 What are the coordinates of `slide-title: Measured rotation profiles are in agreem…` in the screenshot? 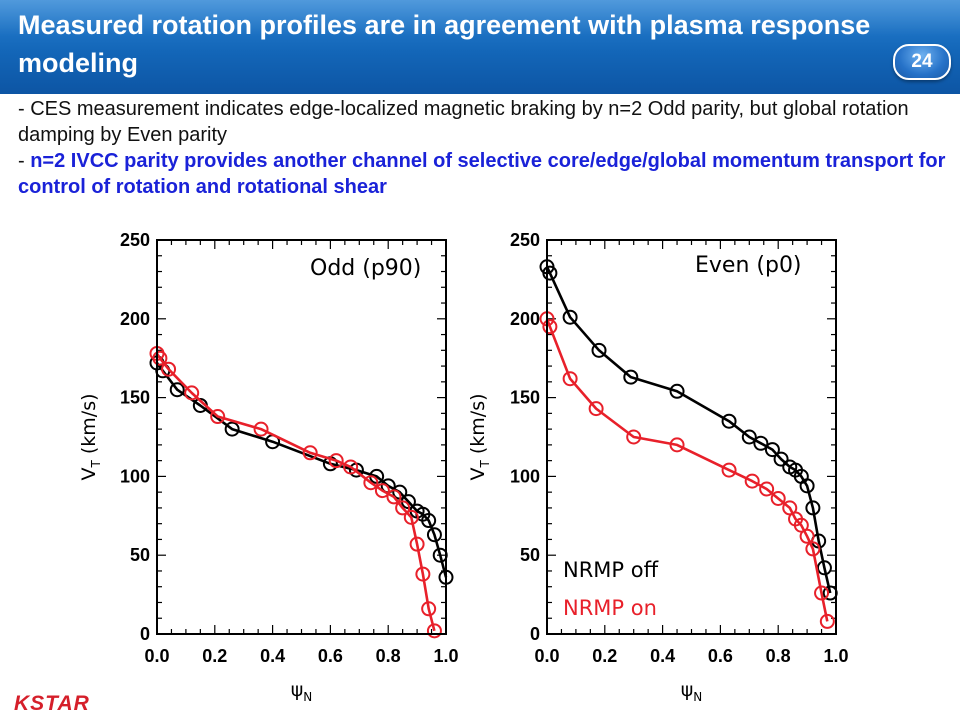 It's located at (444, 44).